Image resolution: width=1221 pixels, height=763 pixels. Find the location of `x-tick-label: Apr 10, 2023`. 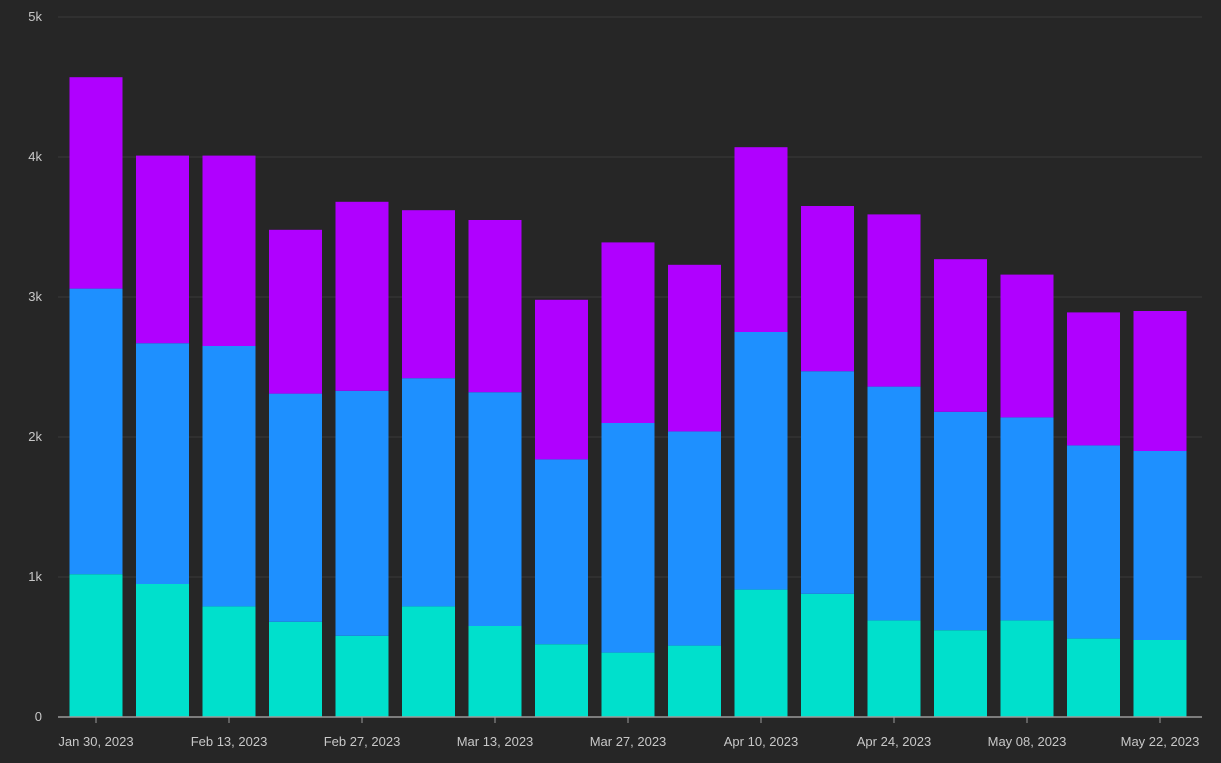

x-tick-label: Apr 10, 2023 is located at coordinates (761, 741).